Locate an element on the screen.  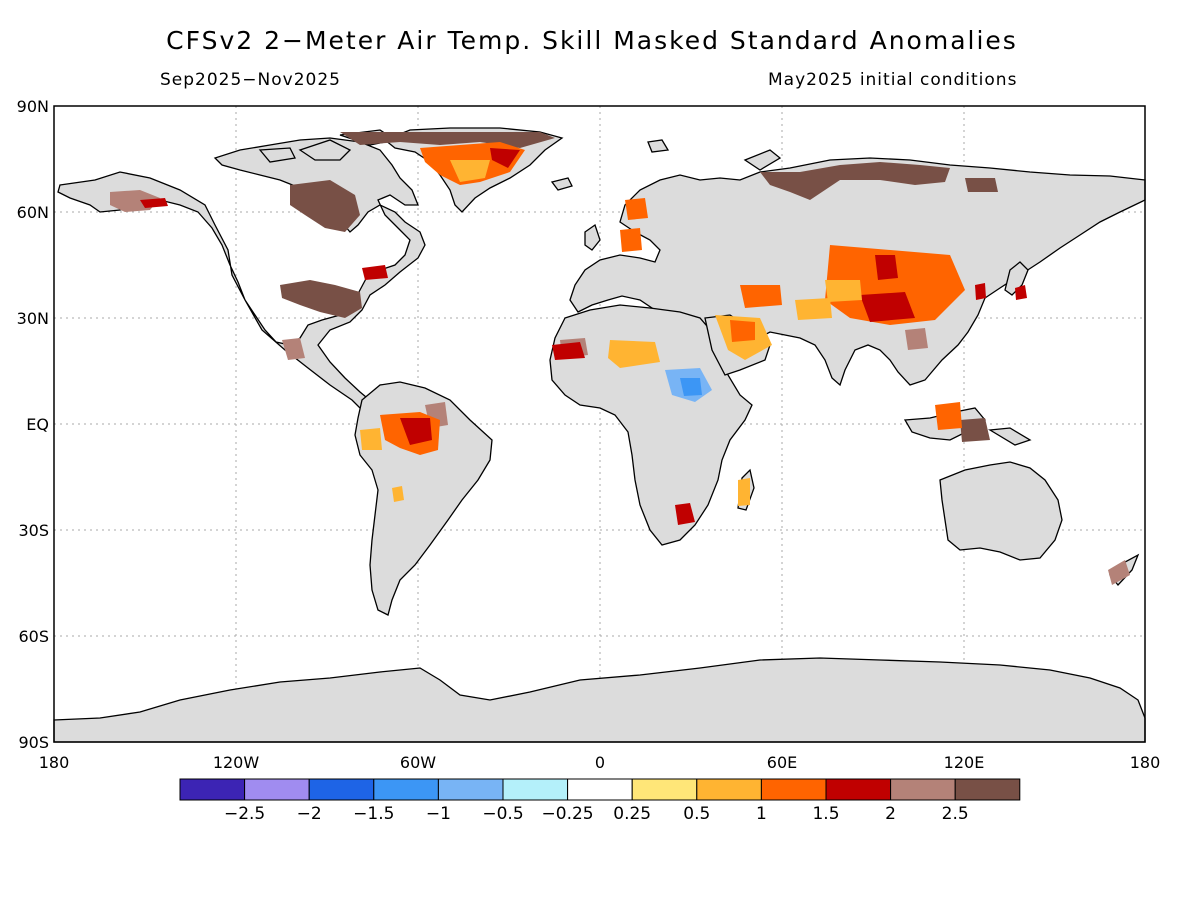
anomaly-west-africa-red is located at coordinates (568, 351).